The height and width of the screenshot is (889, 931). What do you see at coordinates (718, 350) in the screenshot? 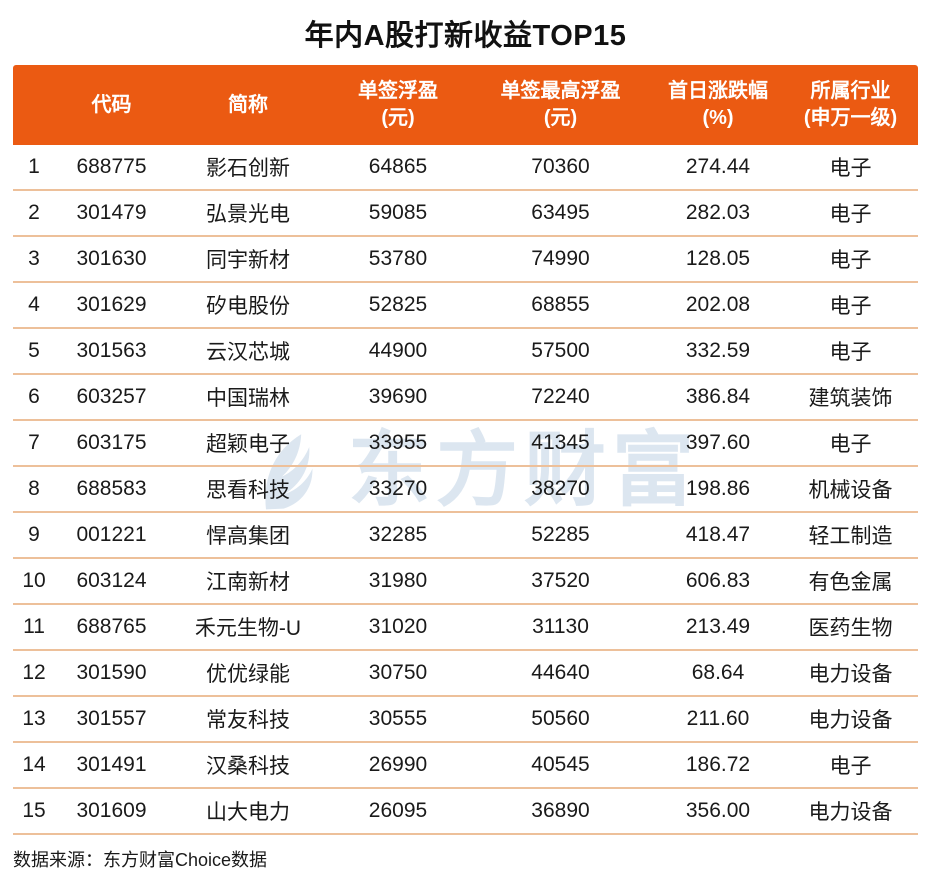
I see `cell-first-day-change: 332.59` at bounding box center [718, 350].